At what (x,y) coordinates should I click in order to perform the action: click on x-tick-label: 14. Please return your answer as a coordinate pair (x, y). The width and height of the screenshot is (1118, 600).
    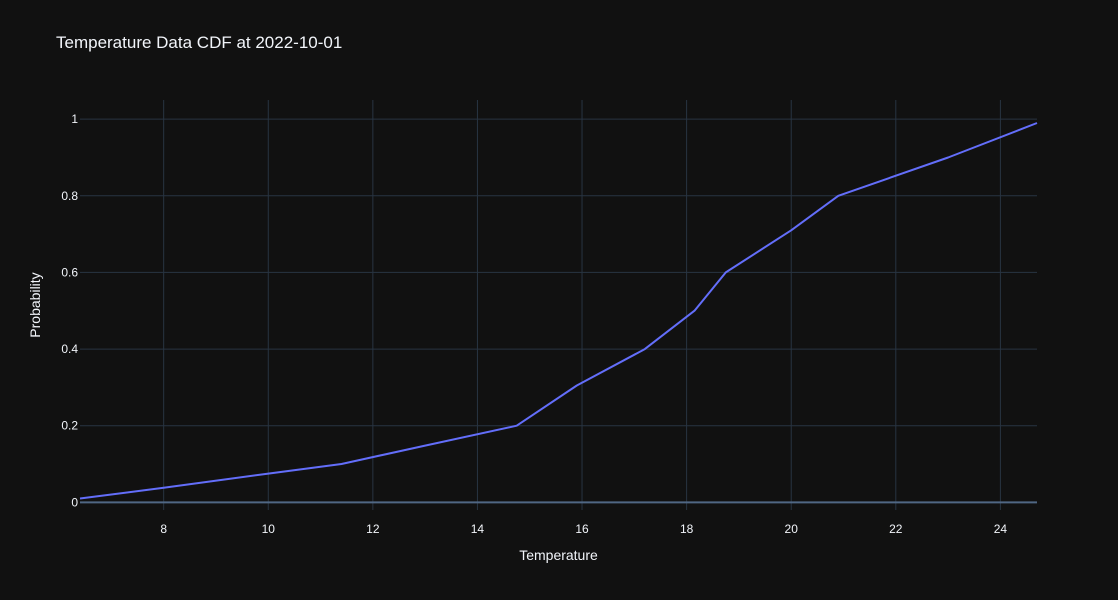
    Looking at the image, I should click on (478, 529).